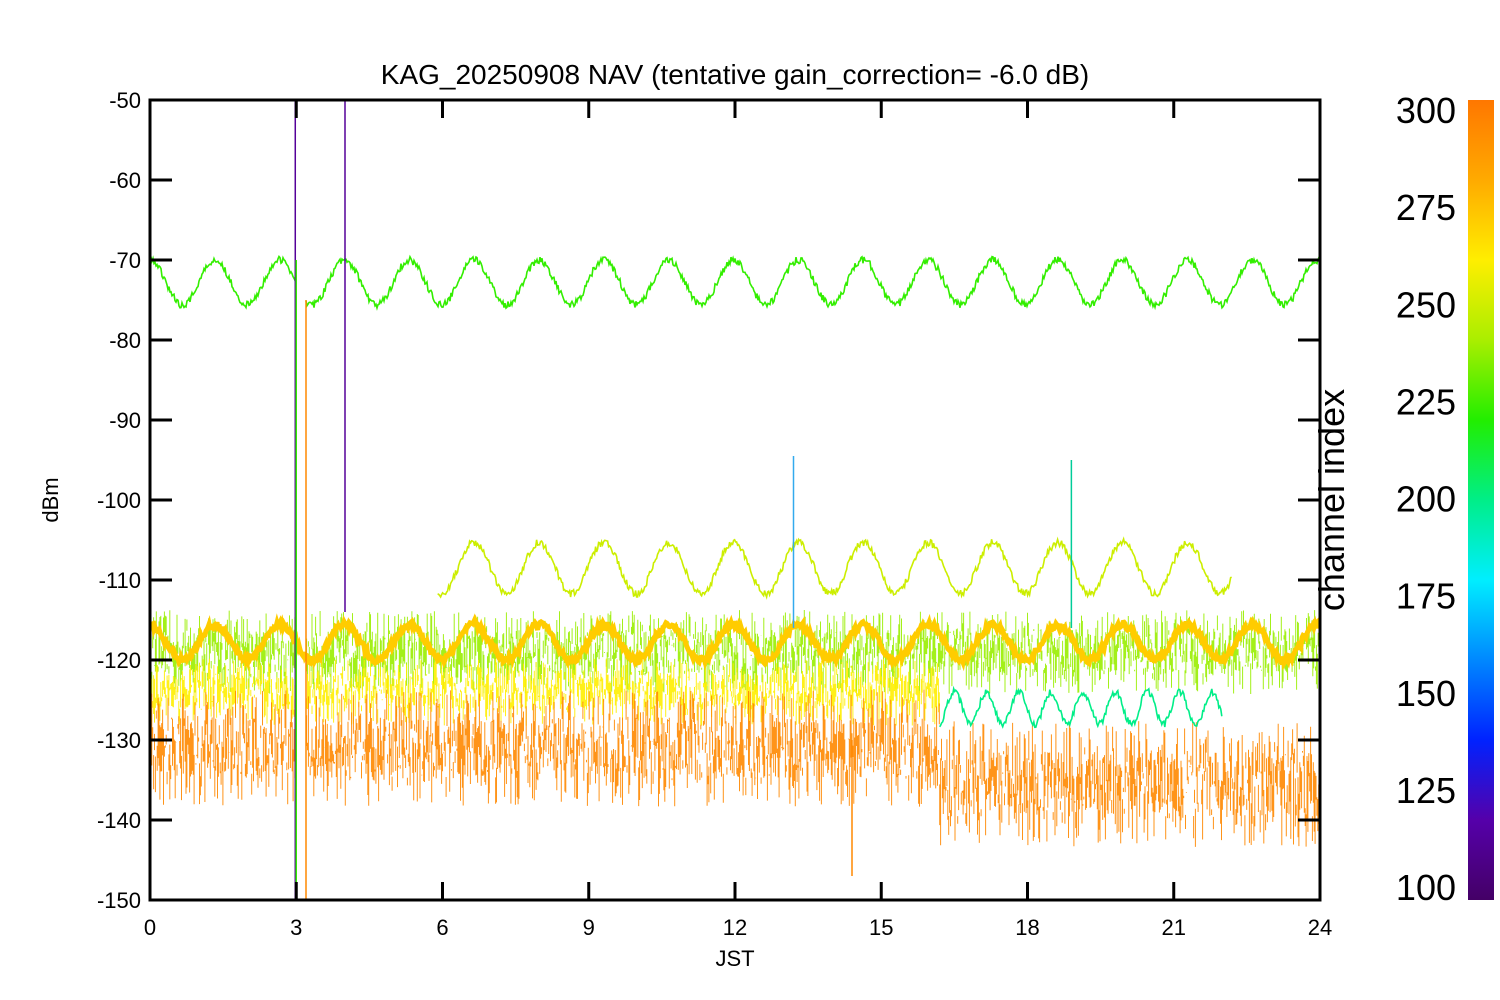 This screenshot has height=1000, width=1500. I want to click on colorbar-label: channel index, so click(1331, 500).